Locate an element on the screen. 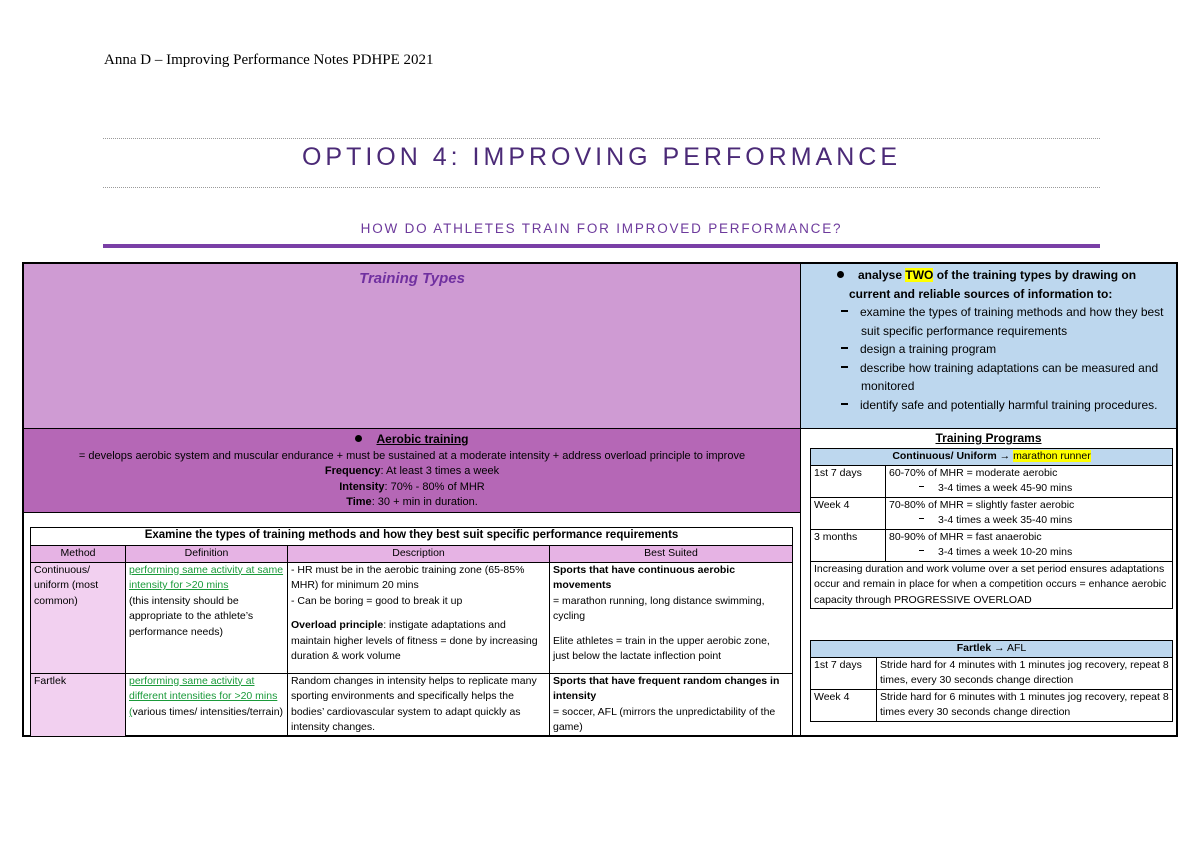 This screenshot has width=1200, height=849. label: Frequency is located at coordinates (352, 471).